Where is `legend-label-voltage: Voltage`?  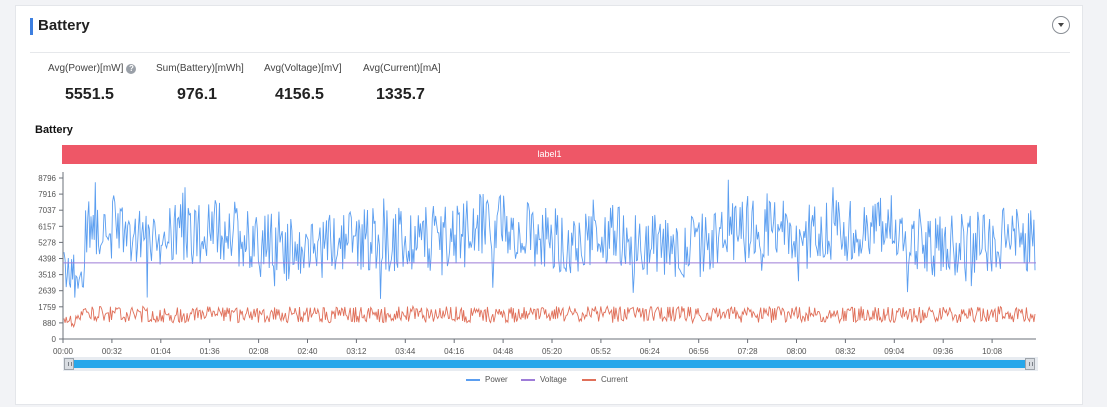 legend-label-voltage: Voltage is located at coordinates (553, 379).